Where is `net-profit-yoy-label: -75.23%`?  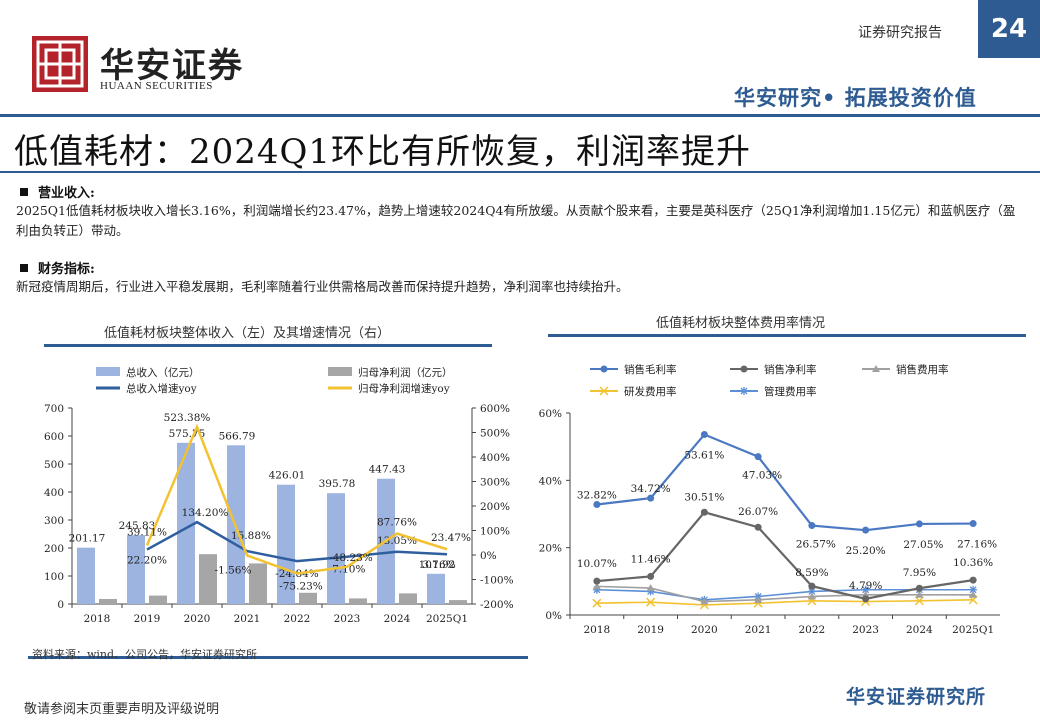 net-profit-yoy-label: -75.23% is located at coordinates (301, 586).